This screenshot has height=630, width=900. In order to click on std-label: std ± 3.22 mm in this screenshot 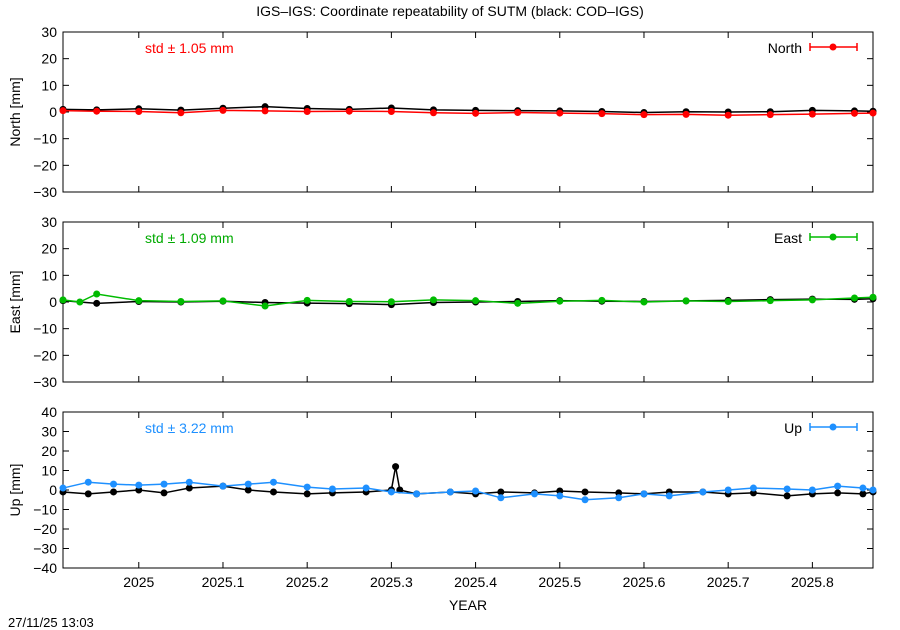, I will do `click(189, 428)`.